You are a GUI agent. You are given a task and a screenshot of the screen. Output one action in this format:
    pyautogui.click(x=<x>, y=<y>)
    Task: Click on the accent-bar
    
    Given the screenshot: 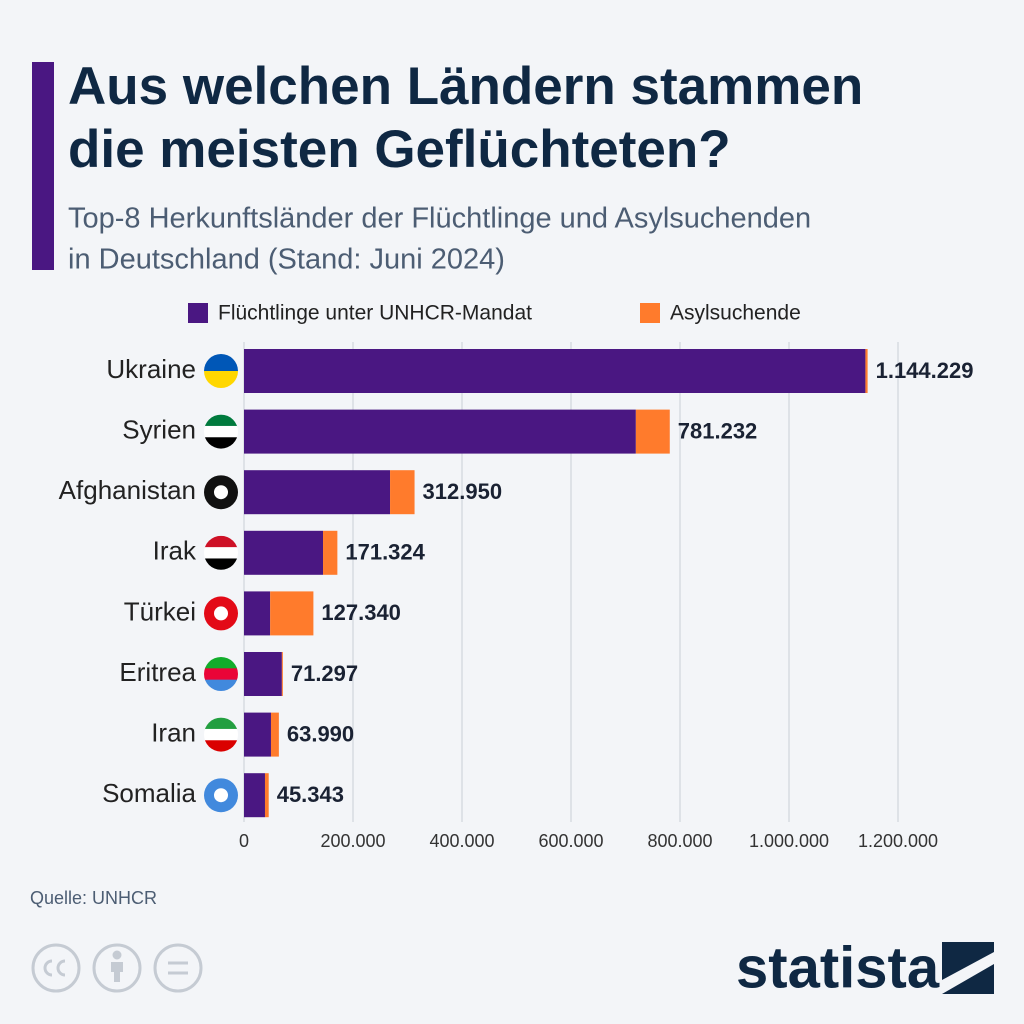 What is the action you would take?
    pyautogui.click(x=43, y=166)
    